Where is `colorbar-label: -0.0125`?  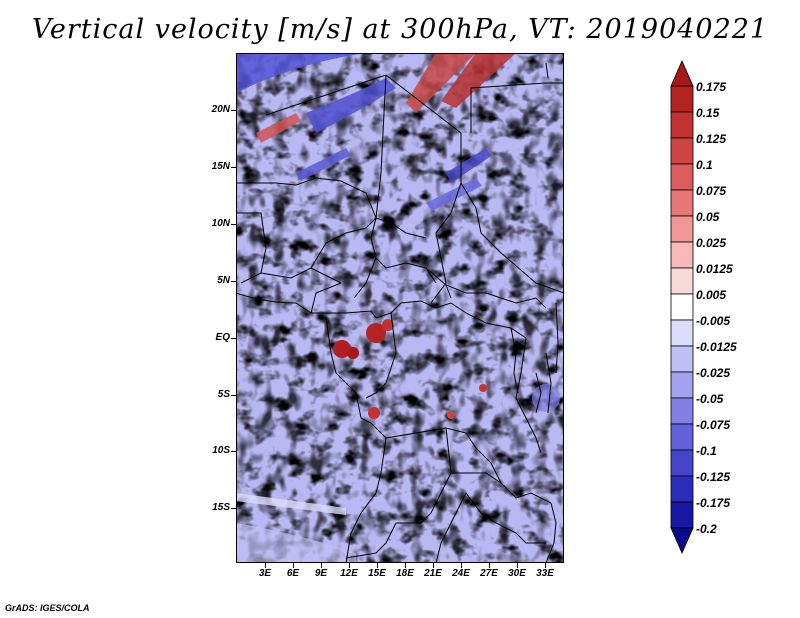 colorbar-label: -0.0125 is located at coordinates (716, 347).